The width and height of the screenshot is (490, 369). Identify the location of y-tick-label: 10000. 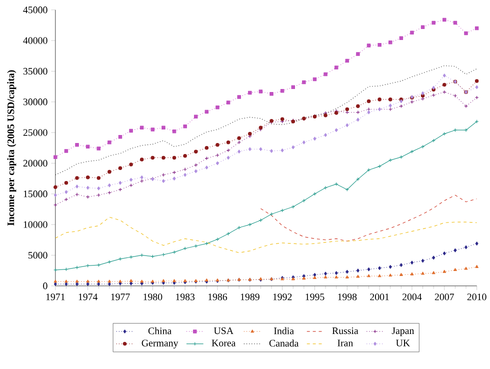
(36, 224).